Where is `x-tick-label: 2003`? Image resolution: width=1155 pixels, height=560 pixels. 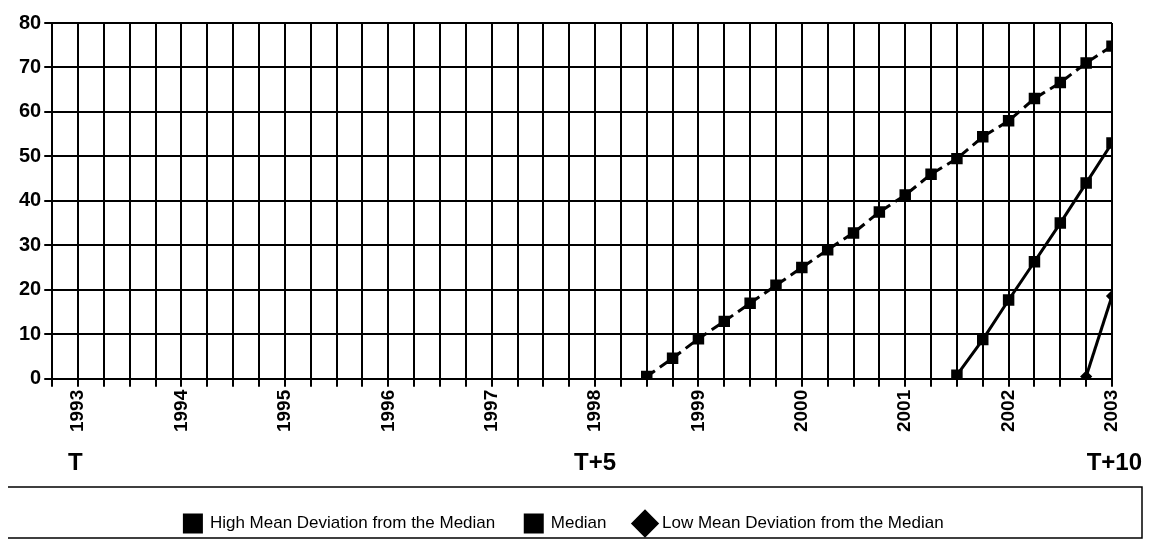 x-tick-label: 2003 is located at coordinates (1111, 411).